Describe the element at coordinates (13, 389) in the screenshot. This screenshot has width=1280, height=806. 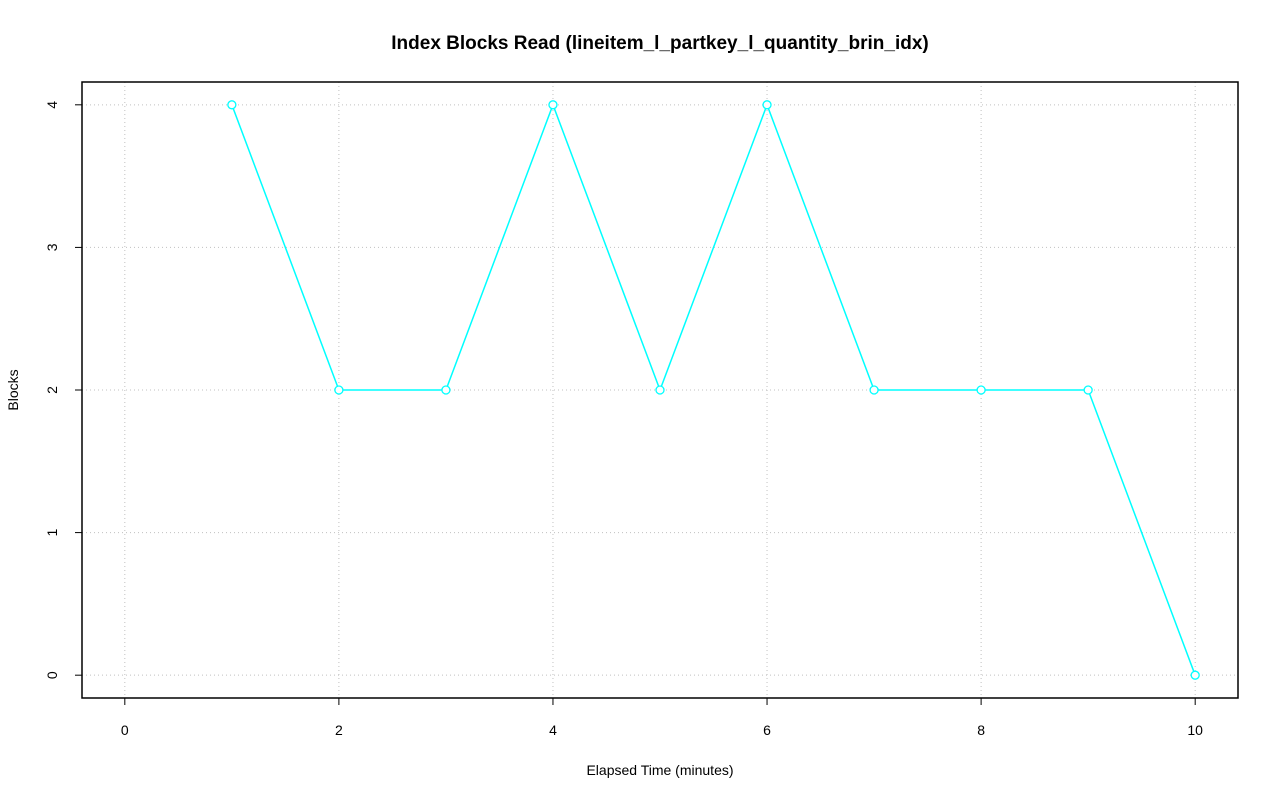
I see `y-axis-label: Blocks` at that location.